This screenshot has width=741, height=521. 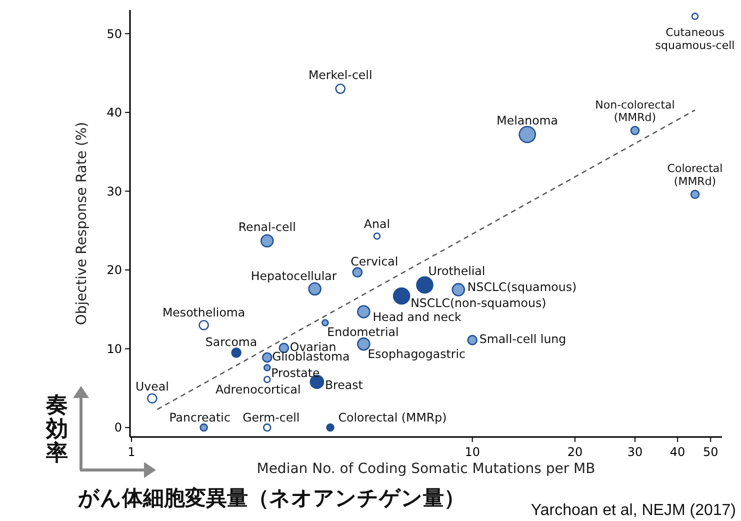 I want to click on y-tick-label: 30, so click(x=114, y=191).